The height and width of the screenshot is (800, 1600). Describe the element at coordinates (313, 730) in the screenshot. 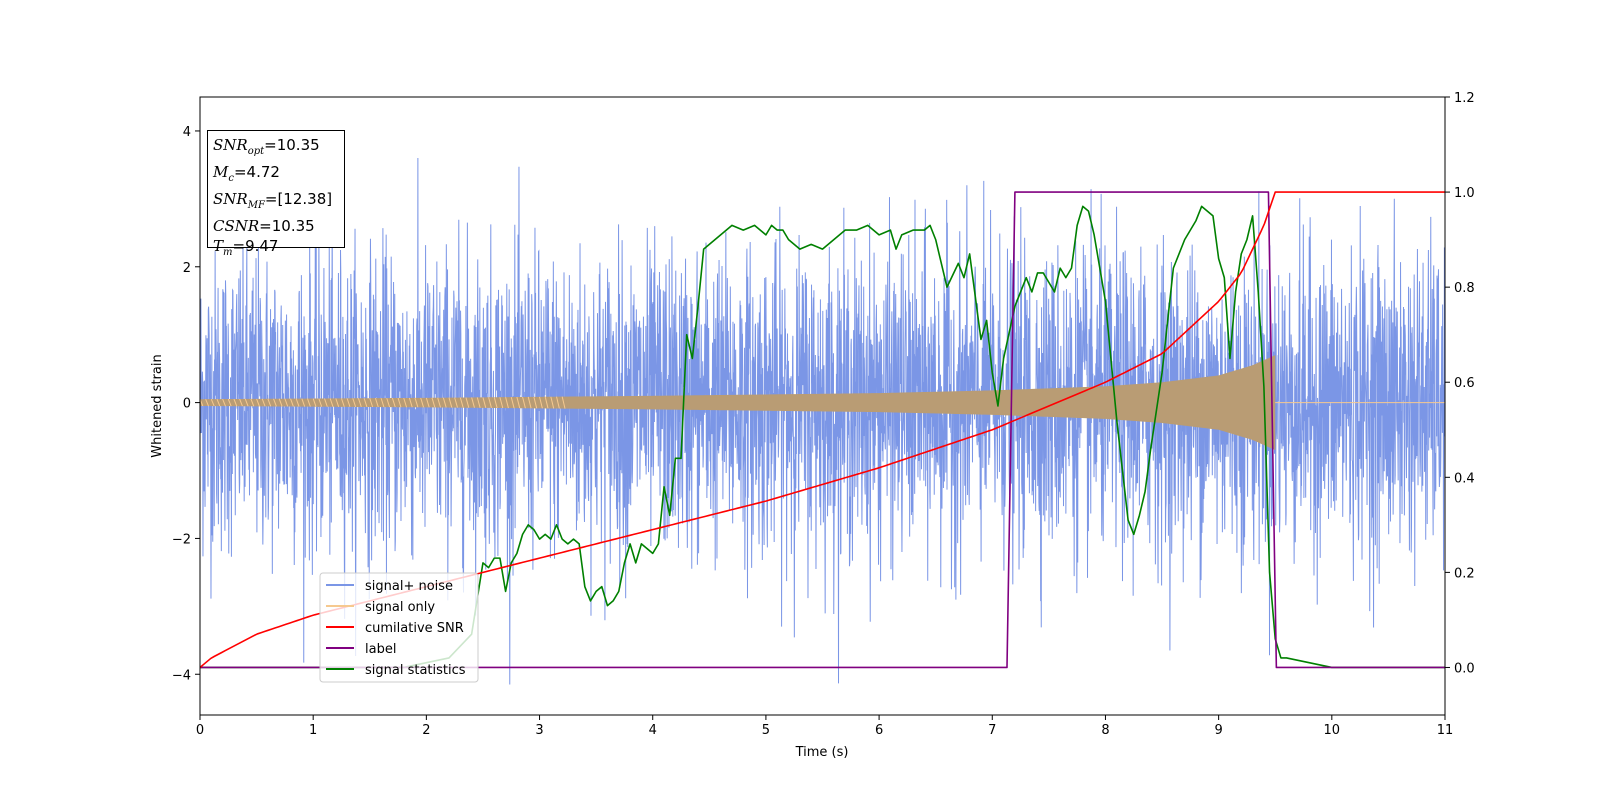

I see `x-tick-label: 1` at that location.